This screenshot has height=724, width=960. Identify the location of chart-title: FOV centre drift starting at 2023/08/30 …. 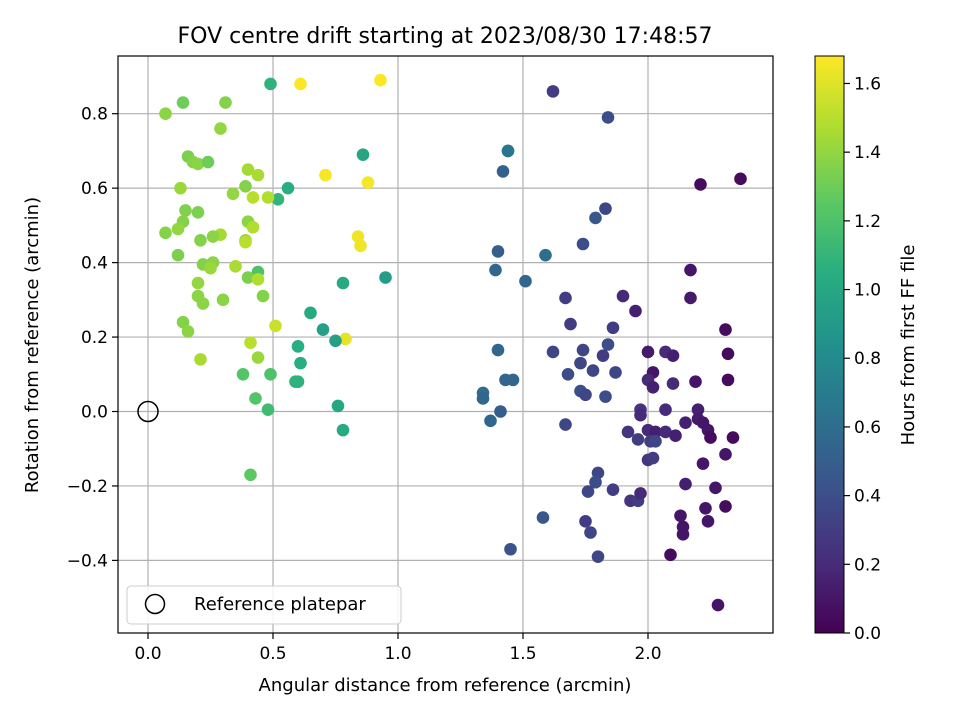
(445, 36).